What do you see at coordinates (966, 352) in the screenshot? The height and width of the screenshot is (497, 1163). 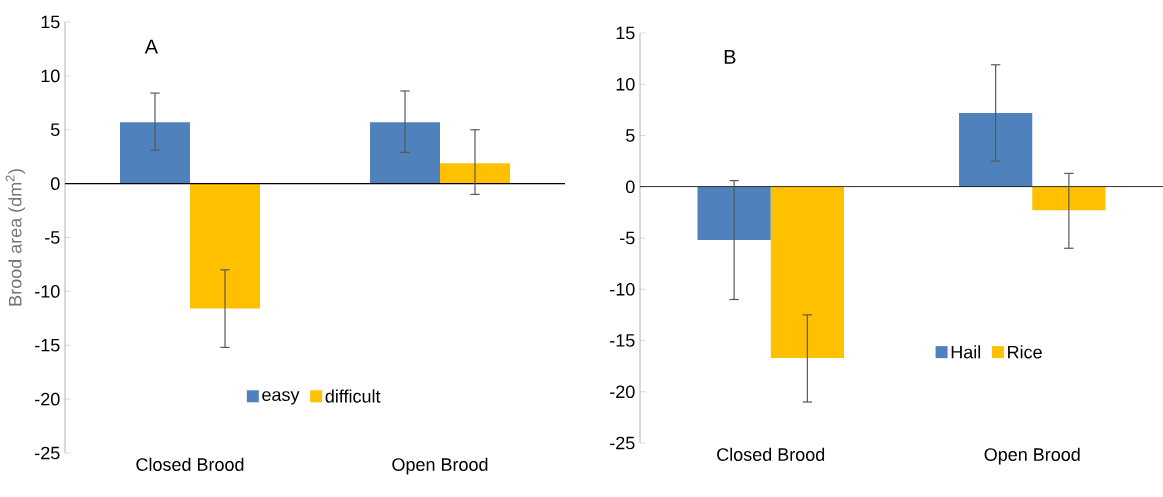 I see `legend-label: Hail` at bounding box center [966, 352].